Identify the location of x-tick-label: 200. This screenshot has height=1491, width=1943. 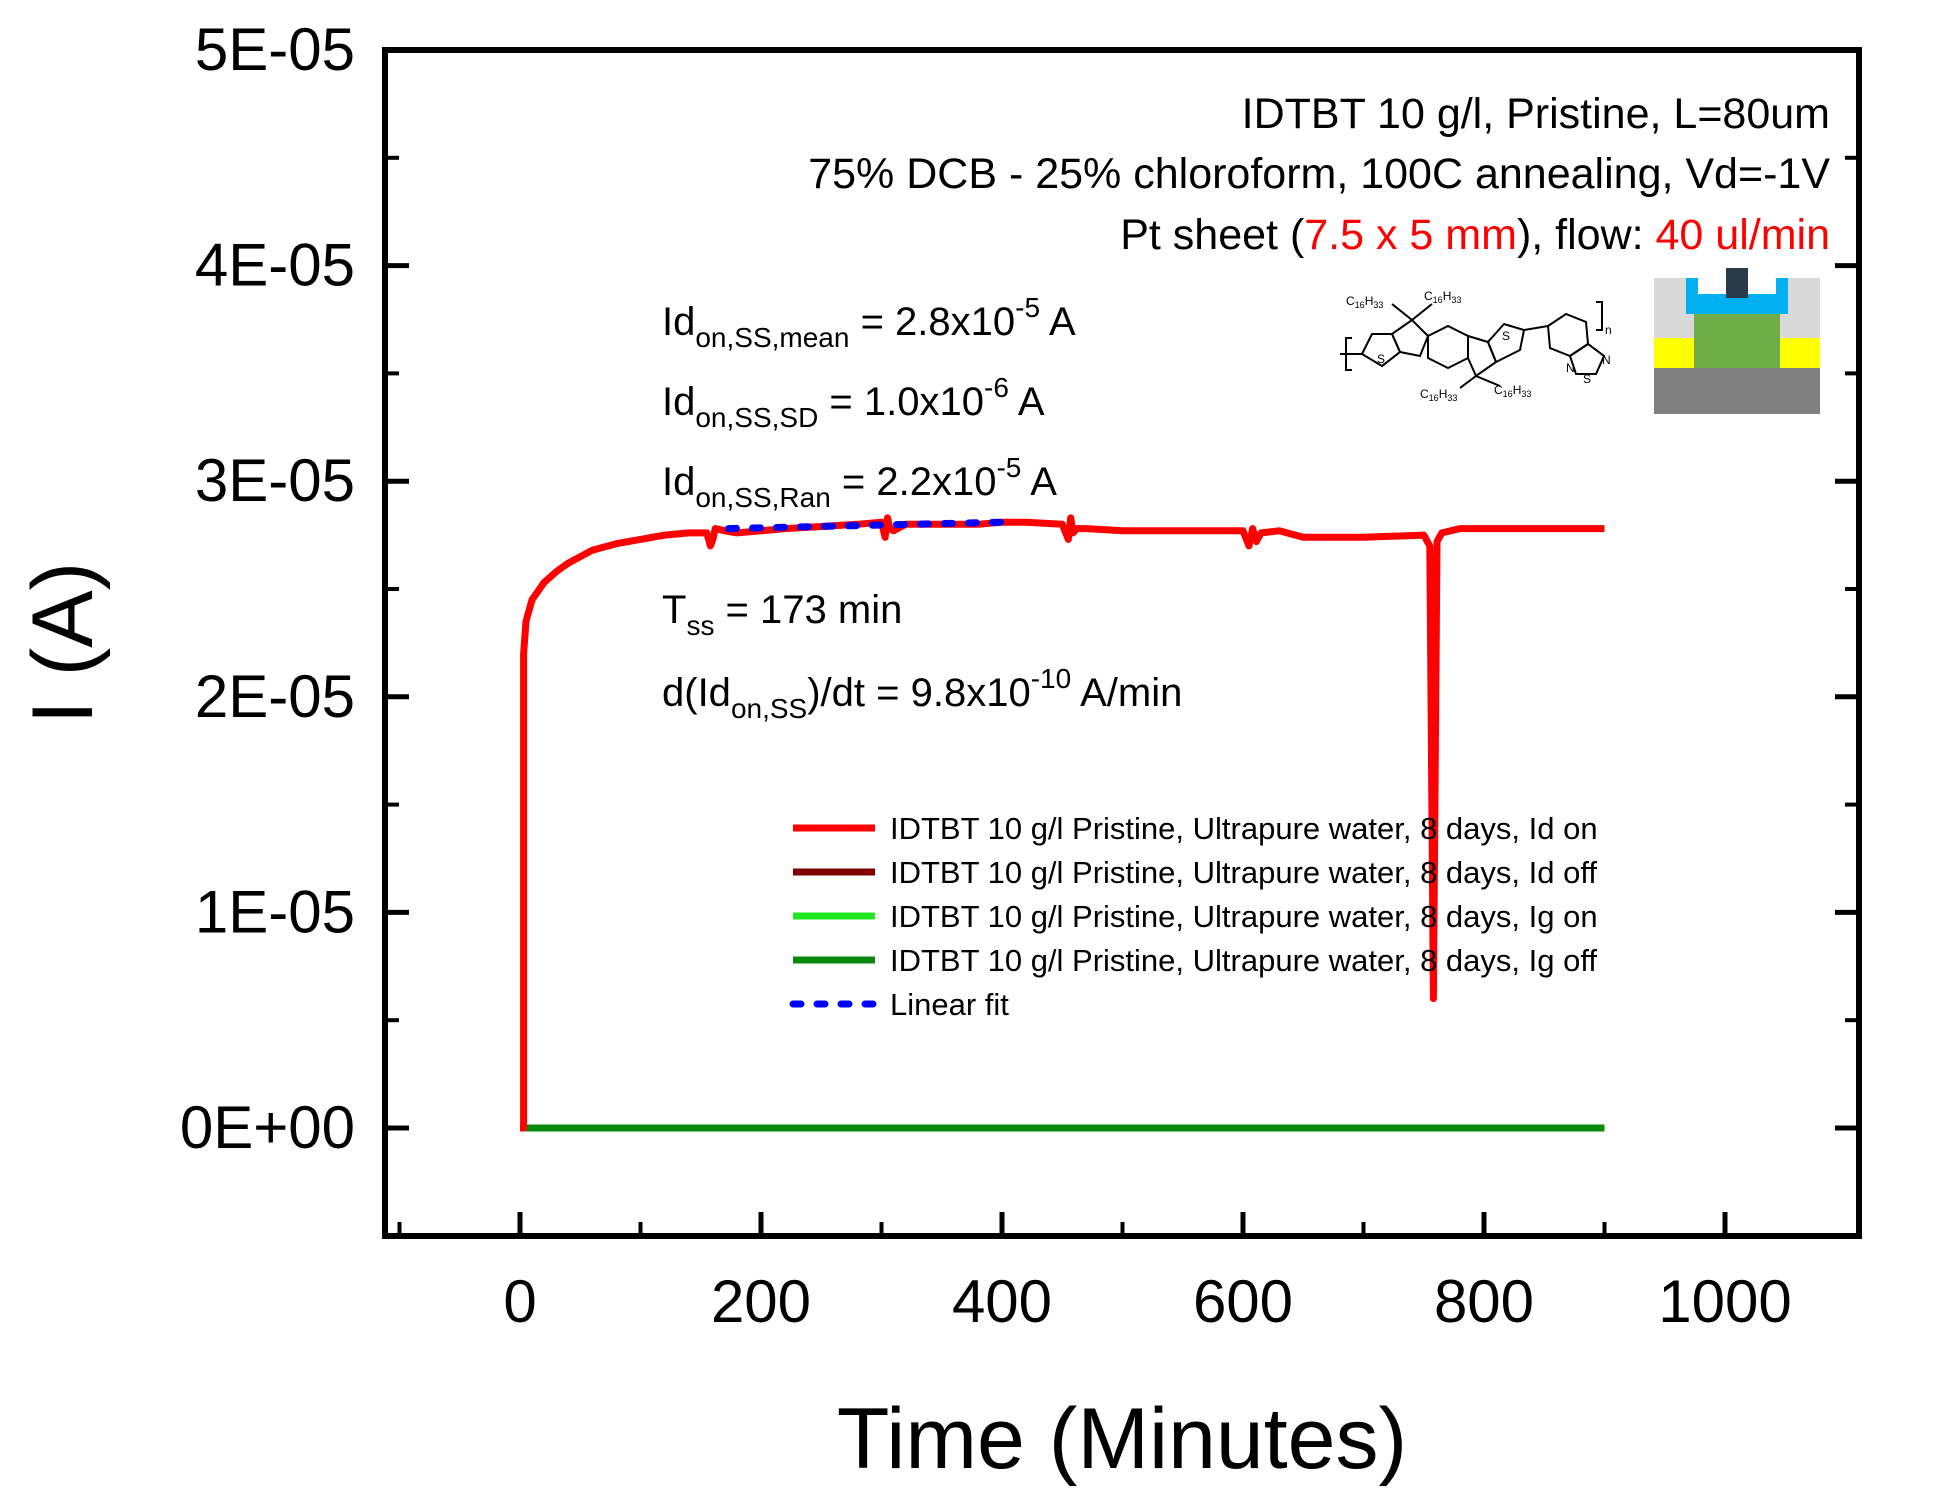
(761, 1301).